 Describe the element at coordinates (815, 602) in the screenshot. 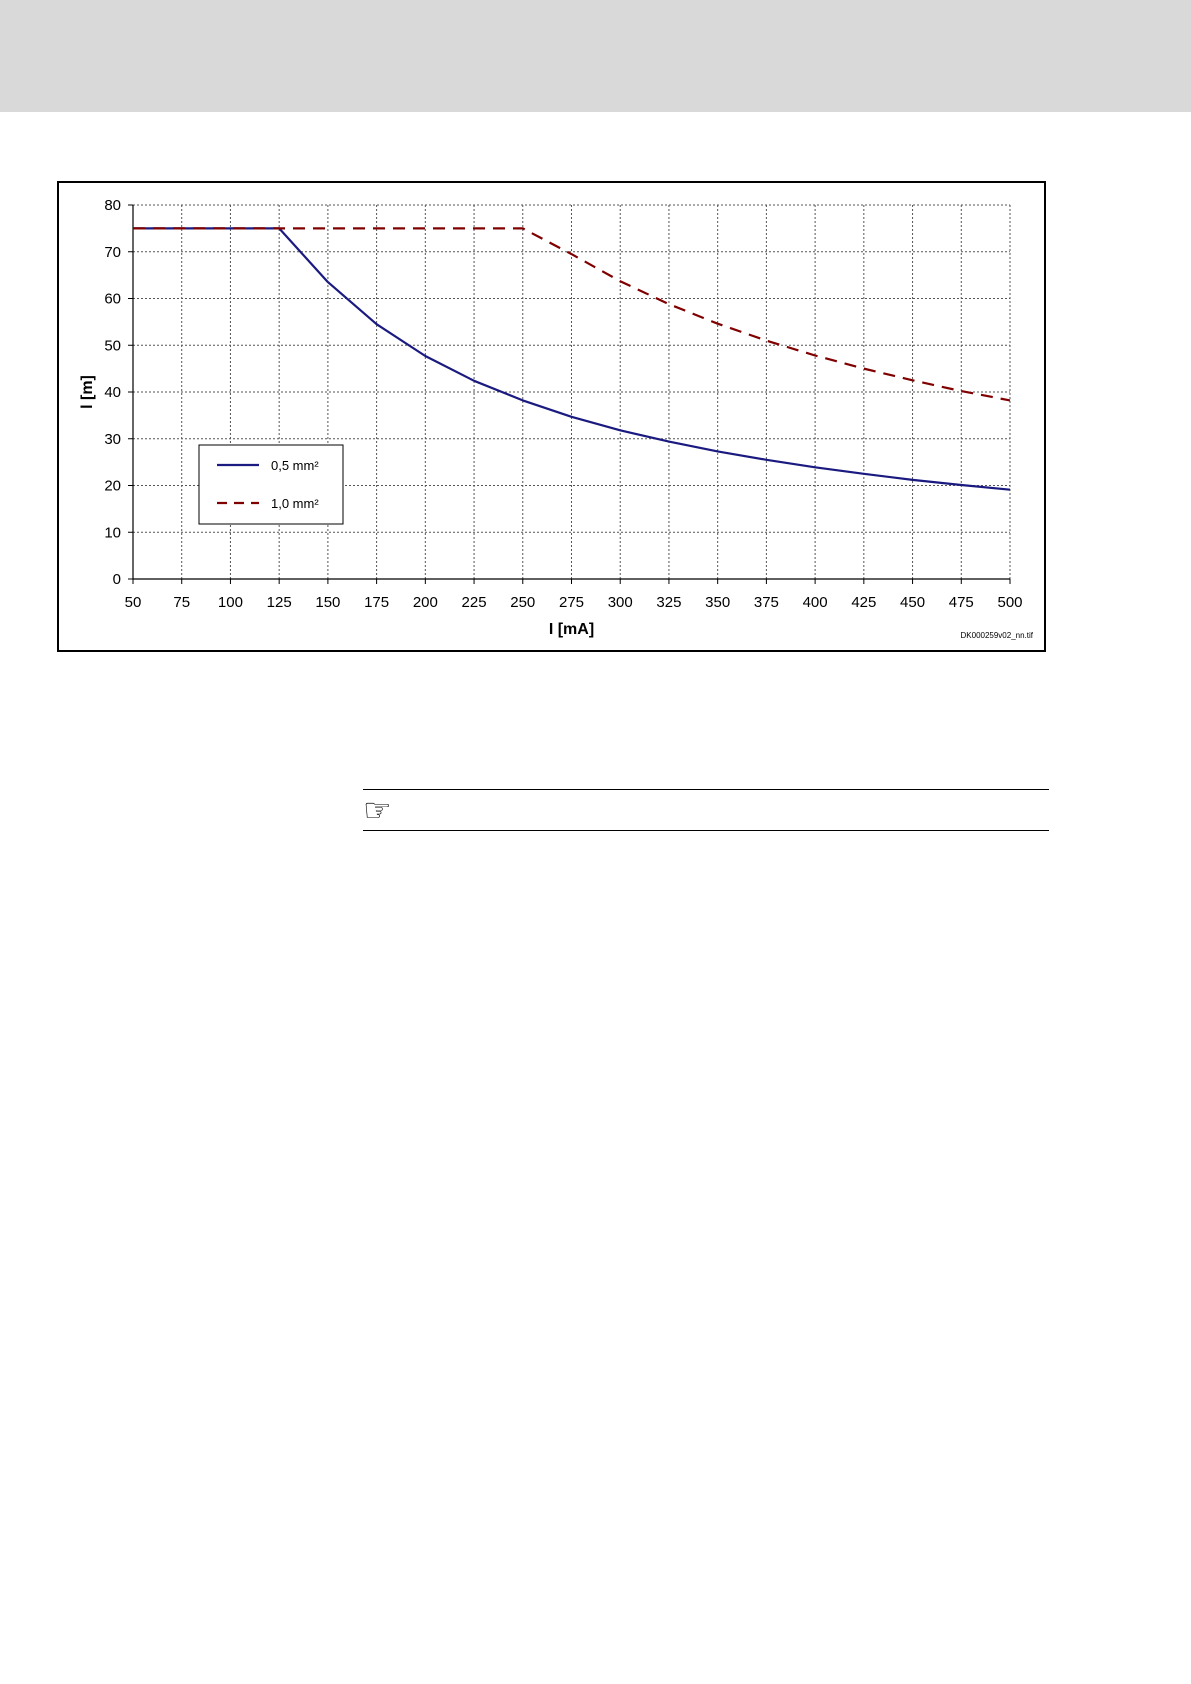

I see `x-tick-label: 400` at that location.